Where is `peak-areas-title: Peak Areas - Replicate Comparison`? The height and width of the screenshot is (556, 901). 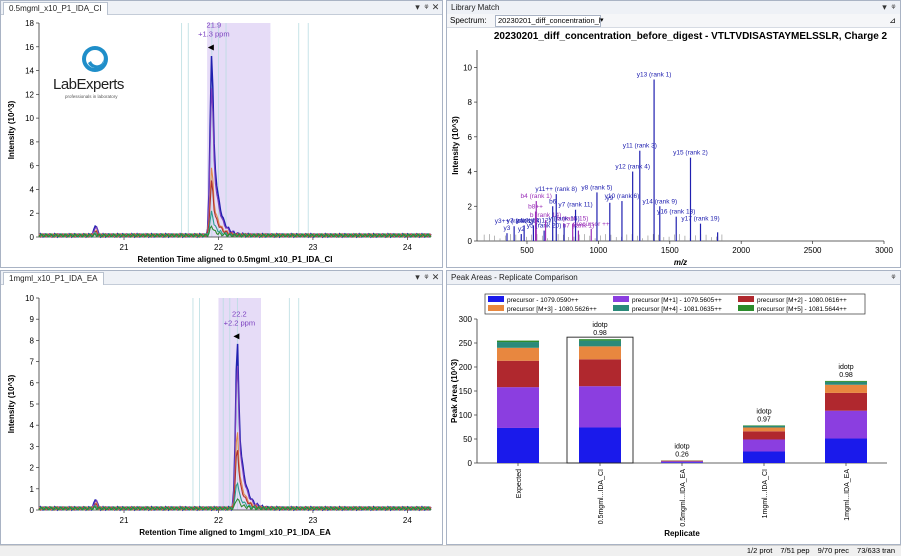
peak-areas-title: Peak Areas - Replicate Comparison is located at coordinates (514, 277).